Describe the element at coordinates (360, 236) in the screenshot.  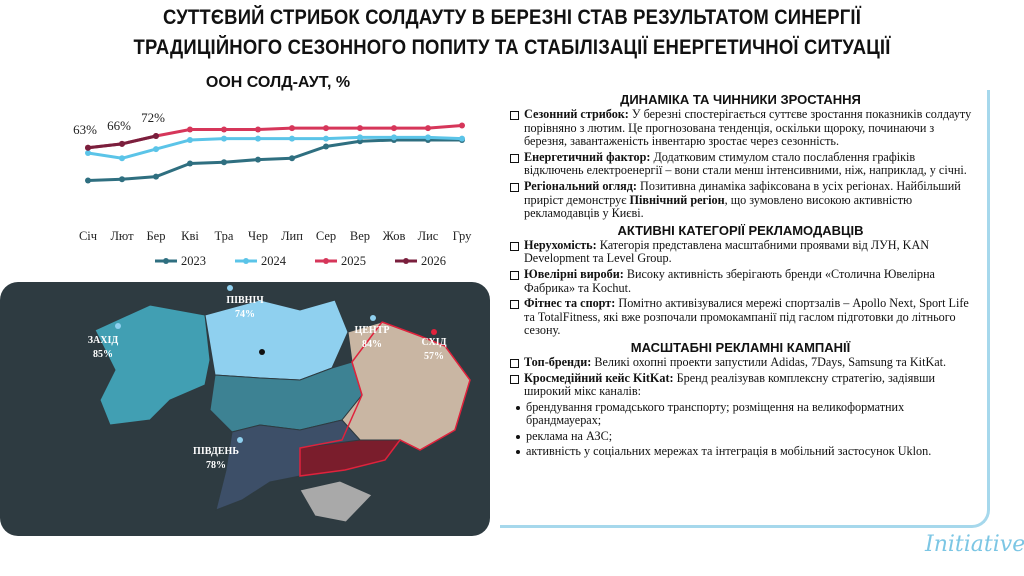
I see `x-tick-label: Вер` at that location.